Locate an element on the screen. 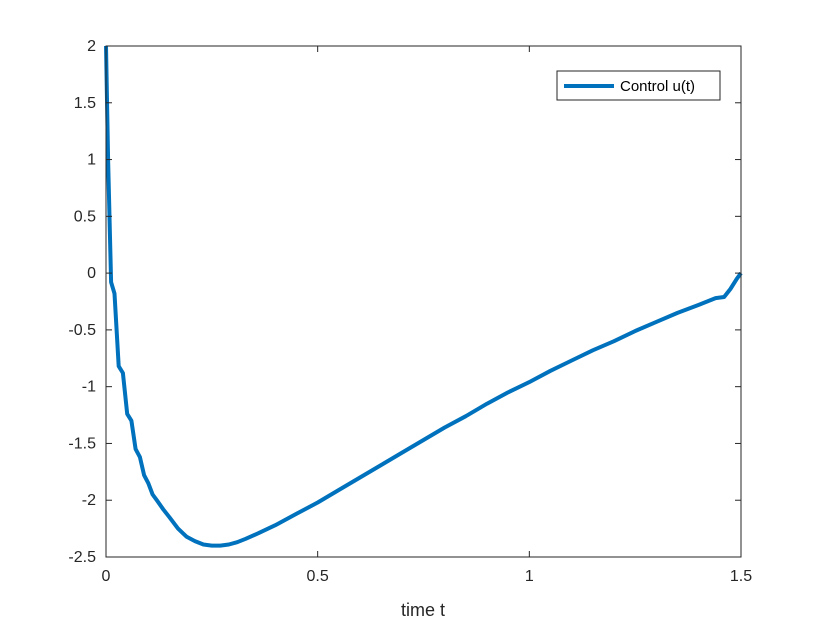 The height and width of the screenshot is (629, 820). y-tick-label: -2 is located at coordinates (89, 500).